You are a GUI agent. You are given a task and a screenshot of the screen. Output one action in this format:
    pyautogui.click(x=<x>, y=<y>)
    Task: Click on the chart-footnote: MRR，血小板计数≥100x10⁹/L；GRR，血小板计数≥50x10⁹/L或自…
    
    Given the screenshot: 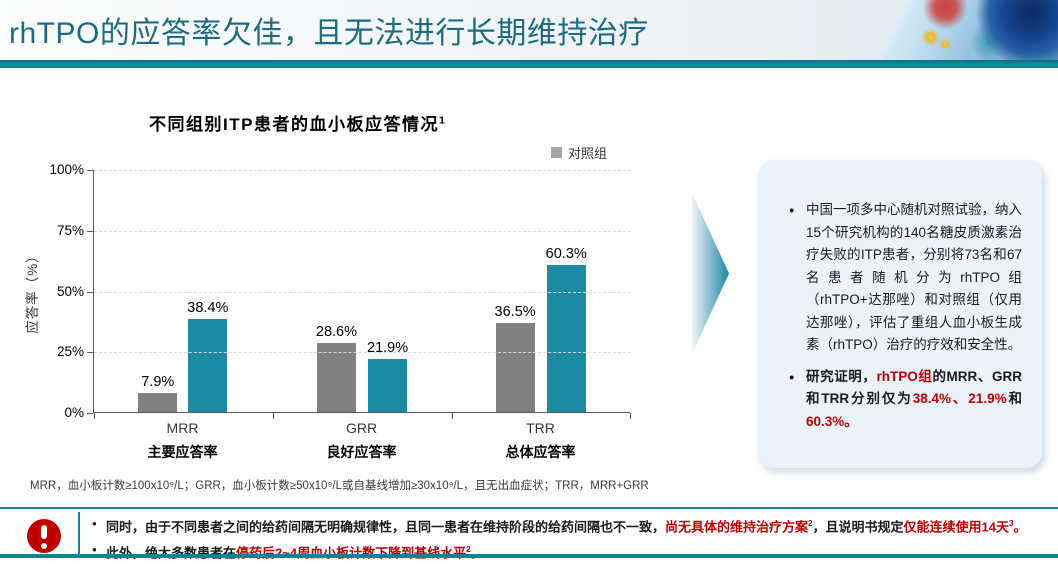 What is the action you would take?
    pyautogui.click(x=339, y=486)
    